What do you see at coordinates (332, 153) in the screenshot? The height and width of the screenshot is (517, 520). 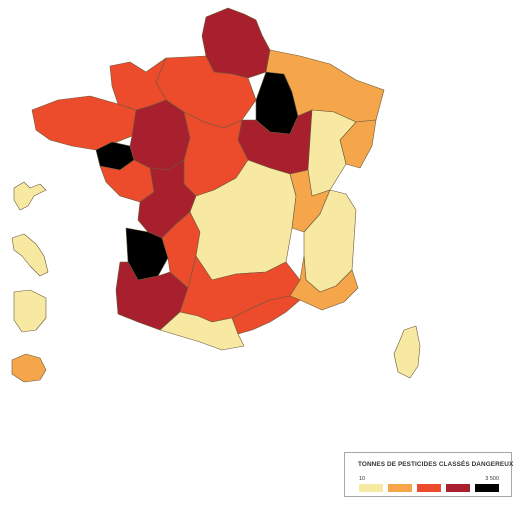 I see `region-franche-comte` at bounding box center [332, 153].